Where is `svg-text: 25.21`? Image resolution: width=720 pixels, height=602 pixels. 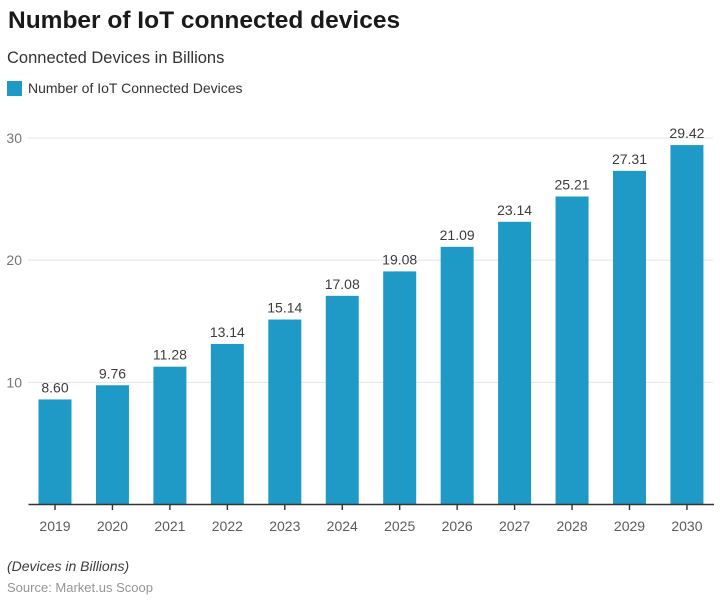
svg-text: 25.21 is located at coordinates (572, 185).